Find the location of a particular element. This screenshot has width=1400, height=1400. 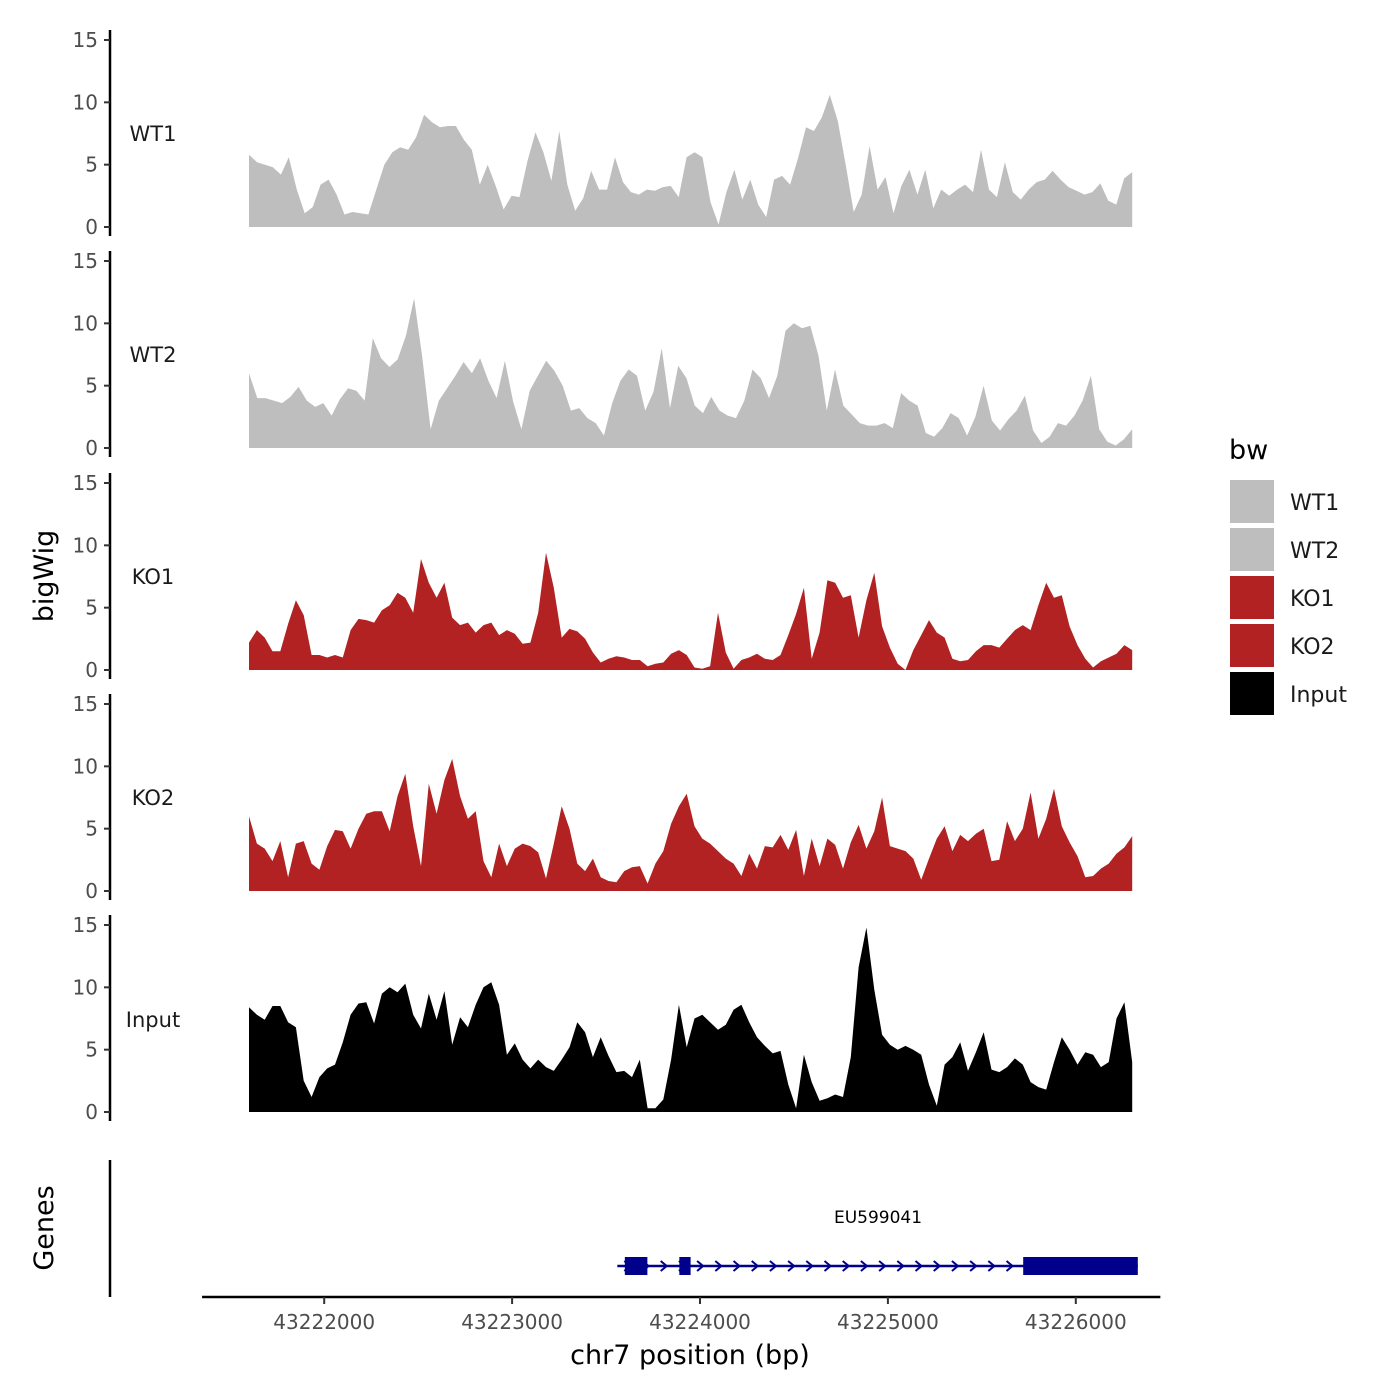

track-label-ko2: KO2 is located at coordinates (153, 798).